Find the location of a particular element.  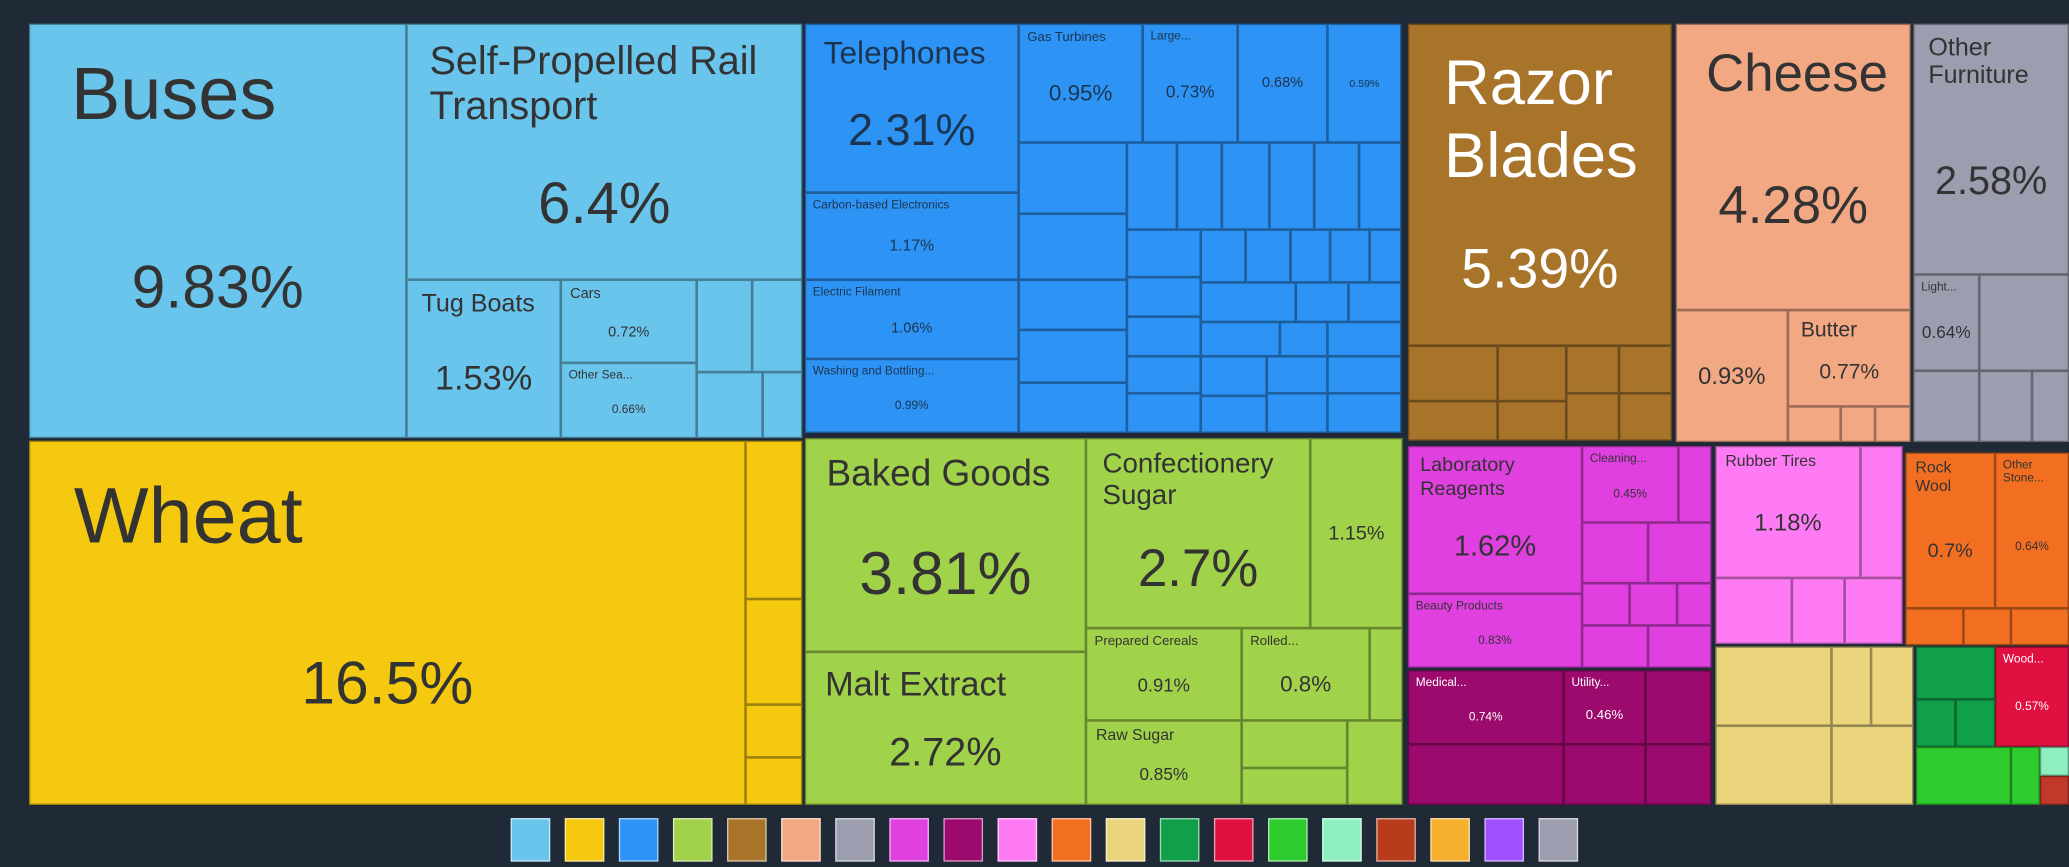

treemap-cell: Cars 0.72% is located at coordinates (628, 321).